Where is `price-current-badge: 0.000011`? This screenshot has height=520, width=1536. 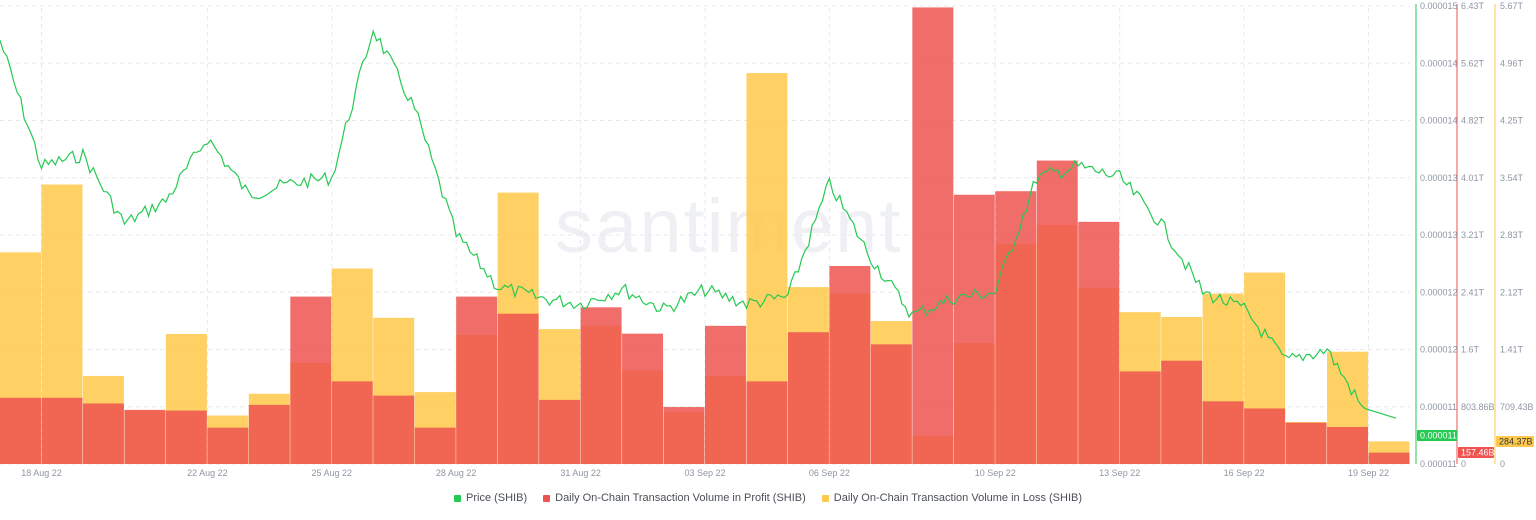 price-current-badge: 0.000011 is located at coordinates (1438, 436).